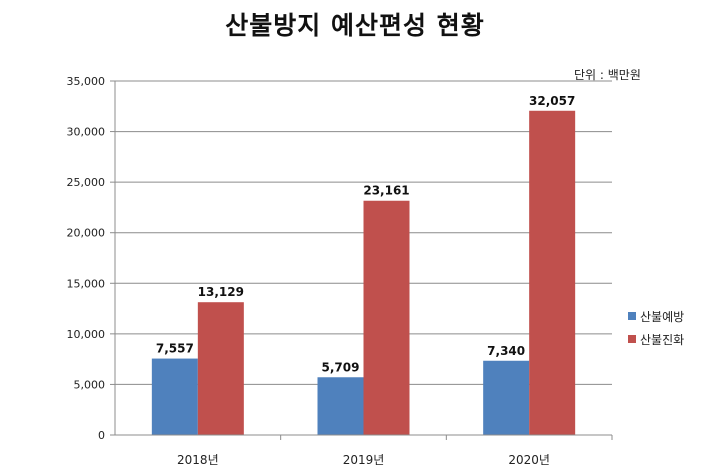 This screenshot has height=473, width=710. I want to click on y-tick-label: 20,000, so click(86, 233).